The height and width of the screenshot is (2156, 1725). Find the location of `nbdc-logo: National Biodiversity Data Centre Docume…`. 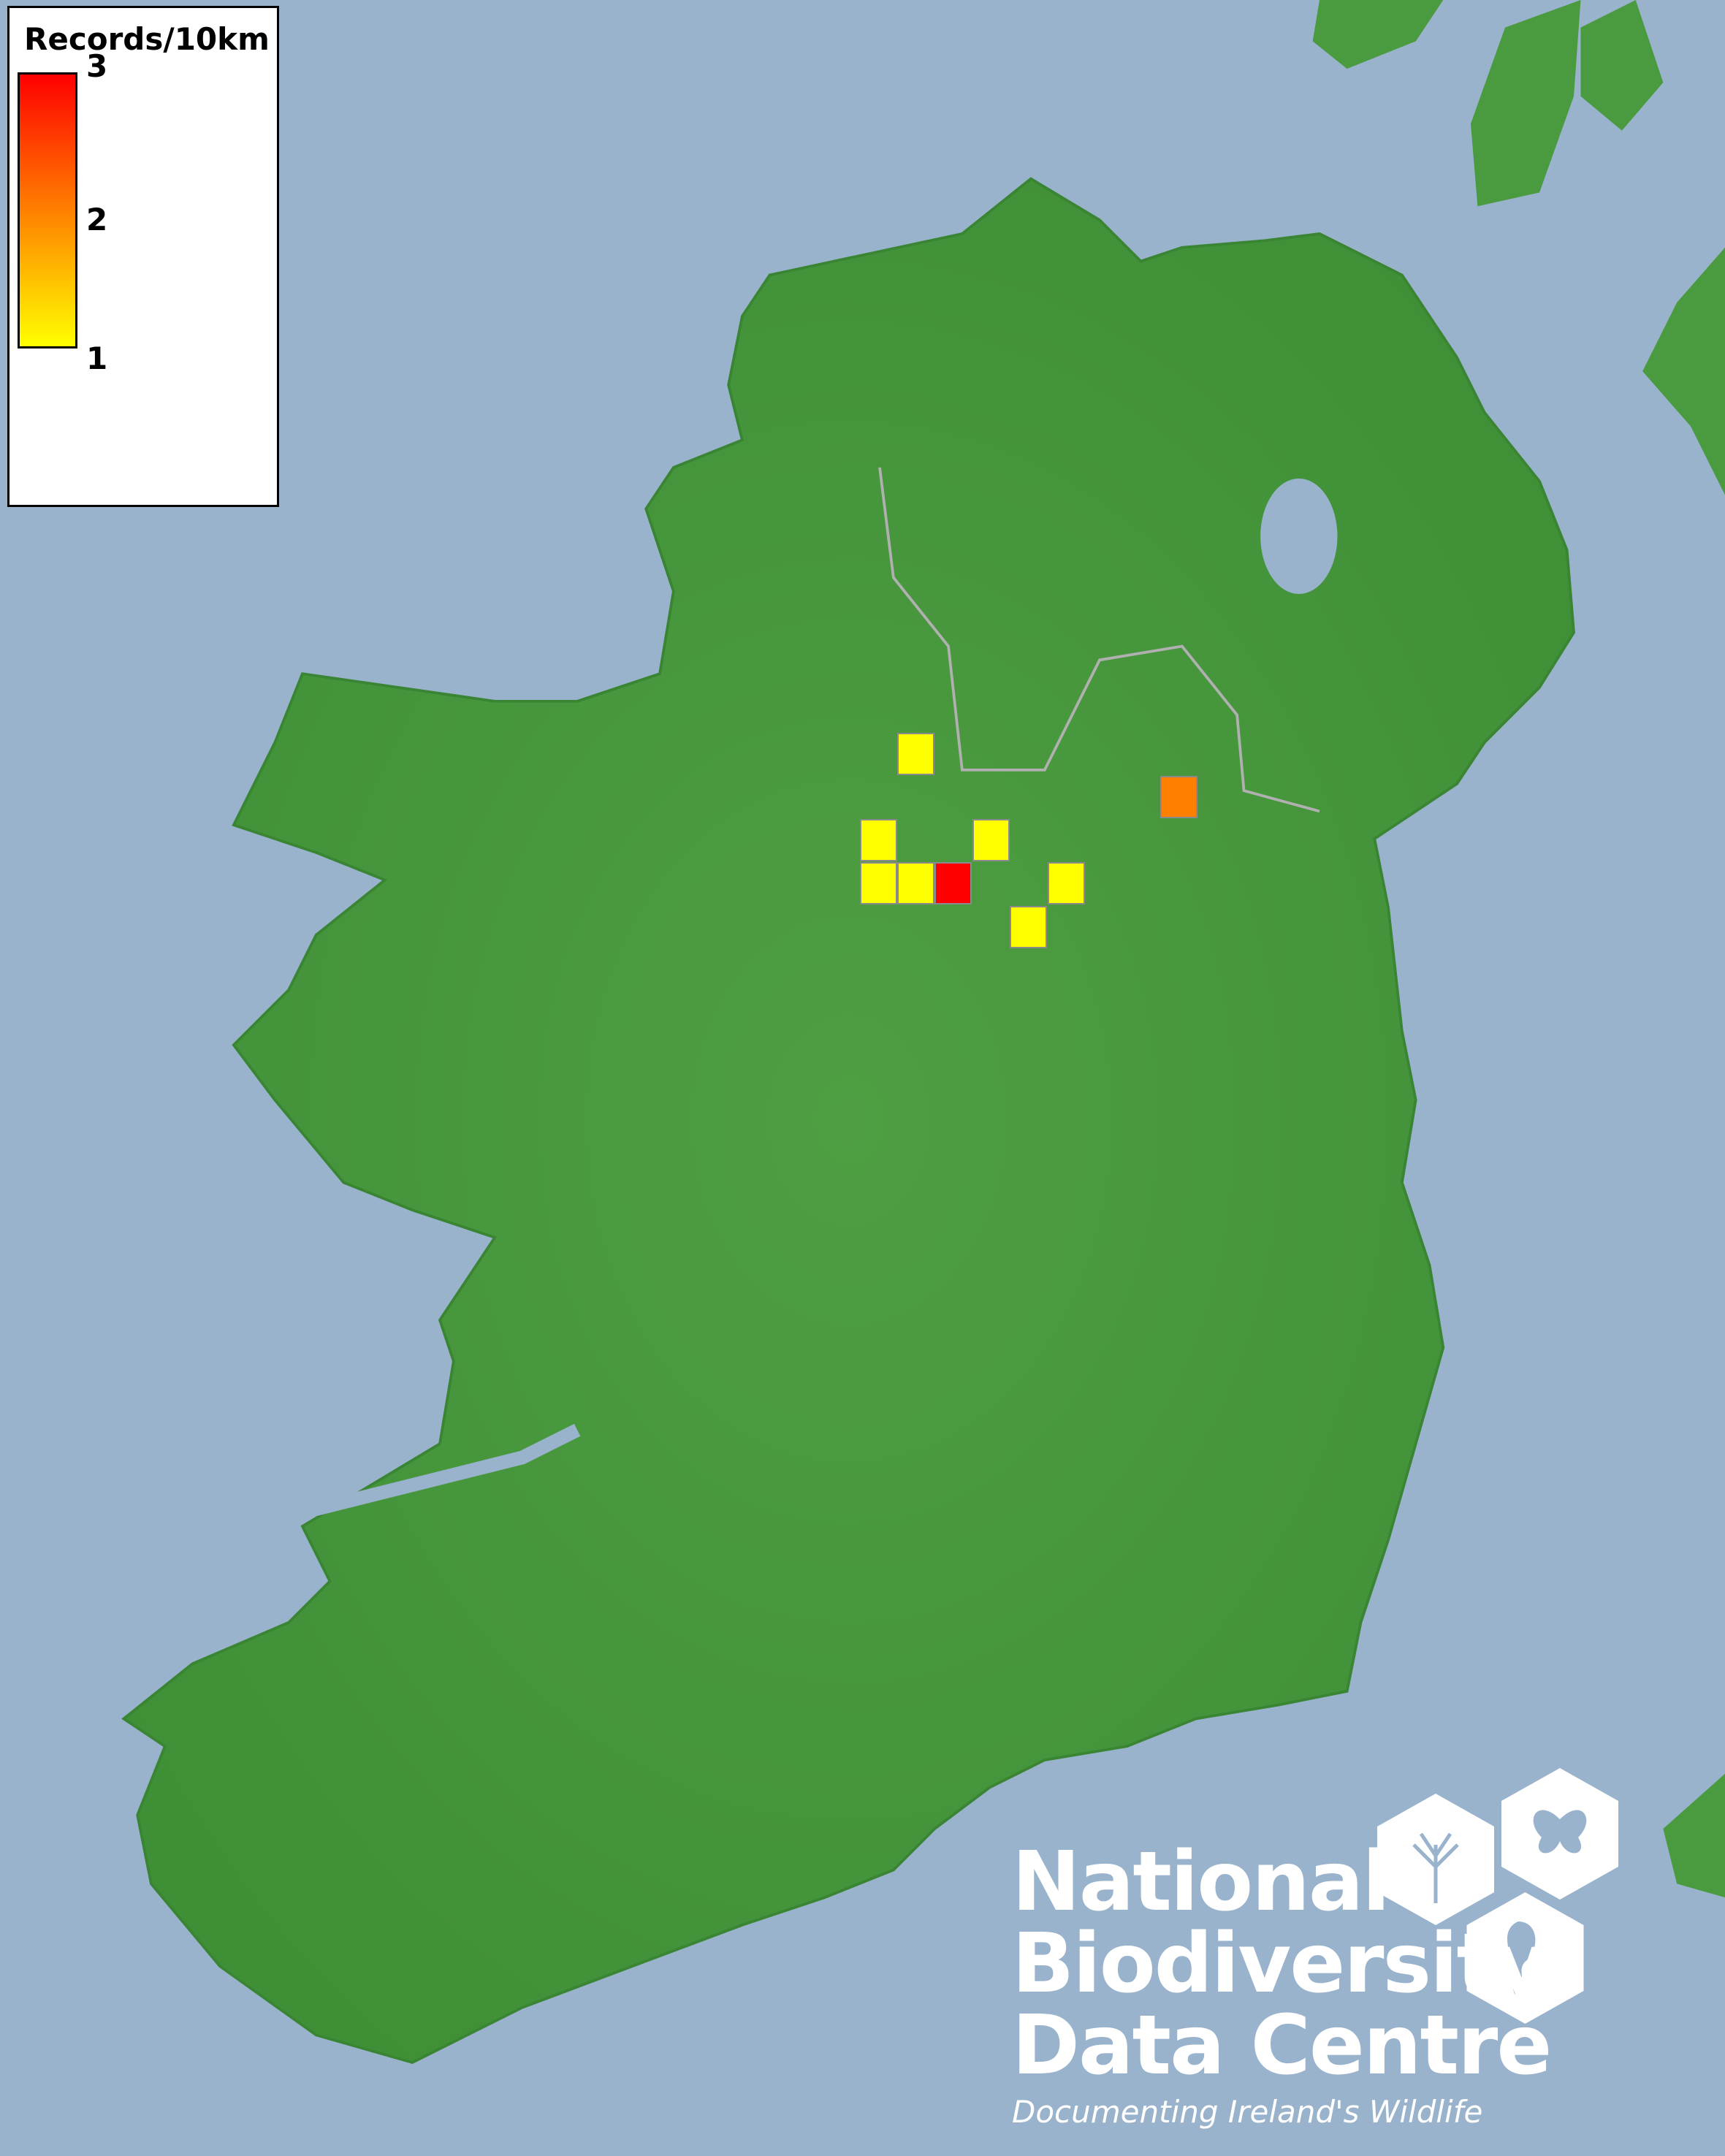

nbdc-logo: National Biodiversity Data Centre Docume… is located at coordinates (1282, 1982).